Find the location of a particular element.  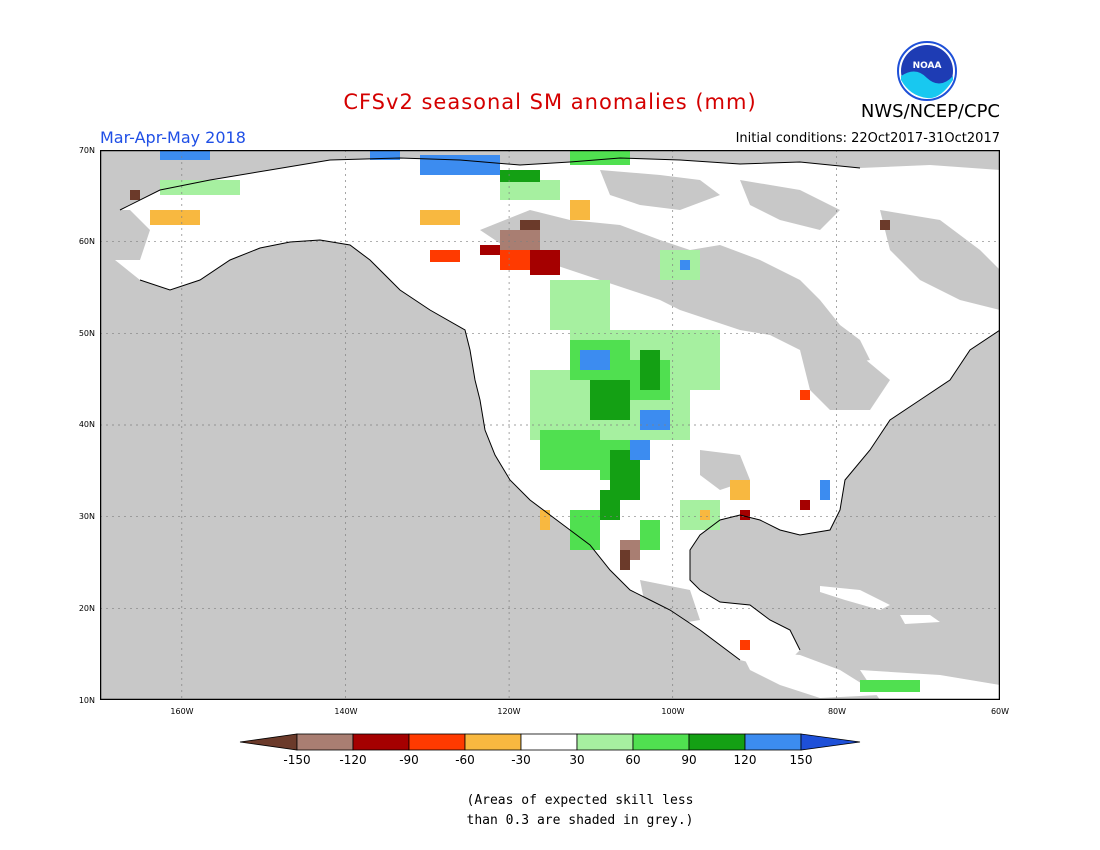

colorbar-arrow-high is located at coordinates (830, 742).